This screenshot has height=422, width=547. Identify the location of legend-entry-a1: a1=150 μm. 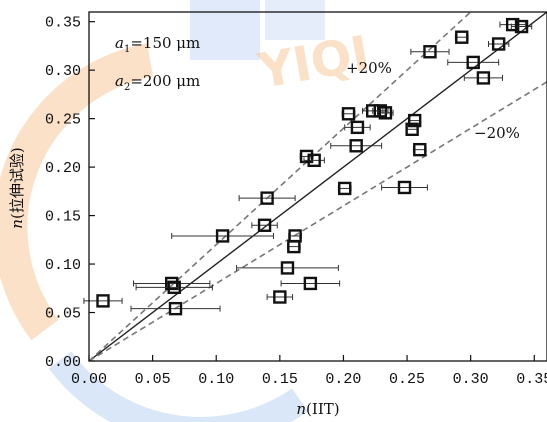
(157, 44).